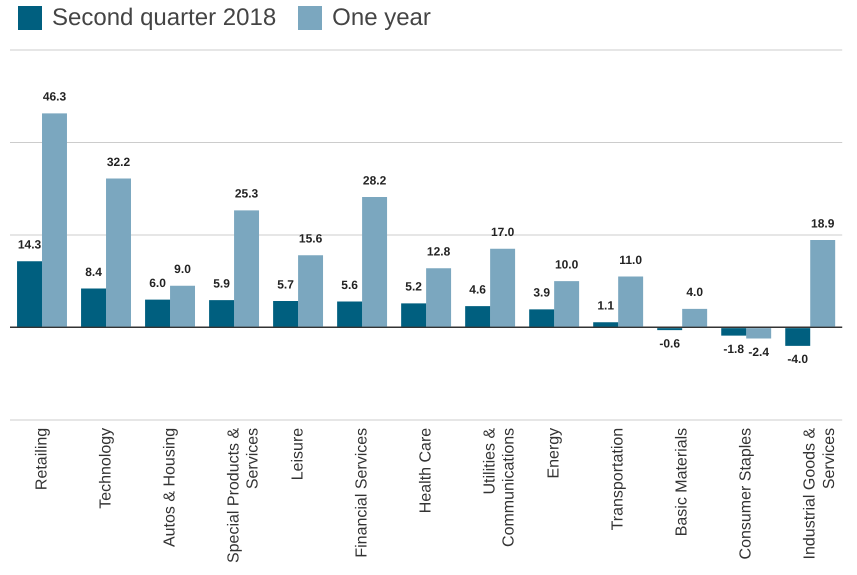  What do you see at coordinates (618, 479) in the screenshot?
I see `x-tick-label: Transportation` at bounding box center [618, 479].